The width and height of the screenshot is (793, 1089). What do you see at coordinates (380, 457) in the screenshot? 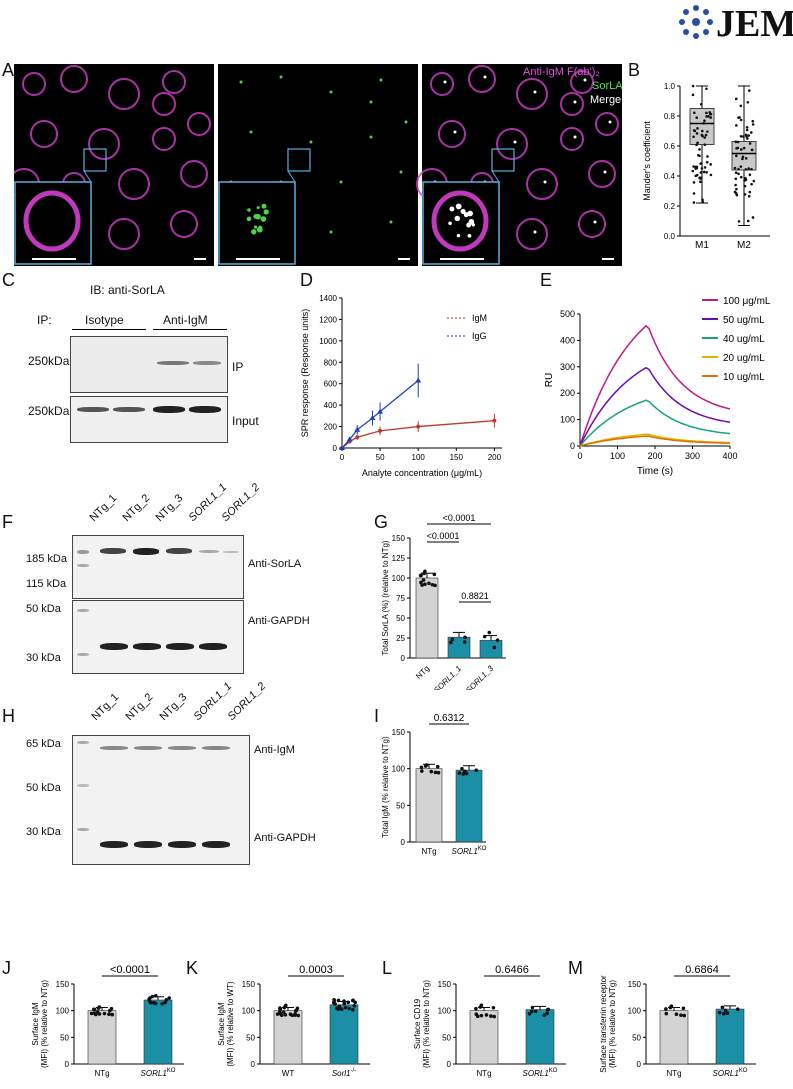
I see `x-tick-label: 50` at bounding box center [380, 457].